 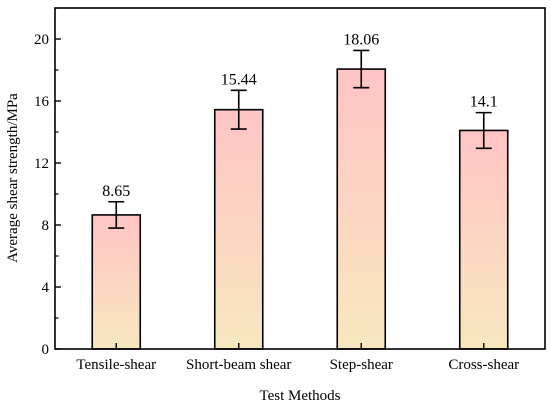 I want to click on y-tick-label: 12, so click(x=41, y=164).